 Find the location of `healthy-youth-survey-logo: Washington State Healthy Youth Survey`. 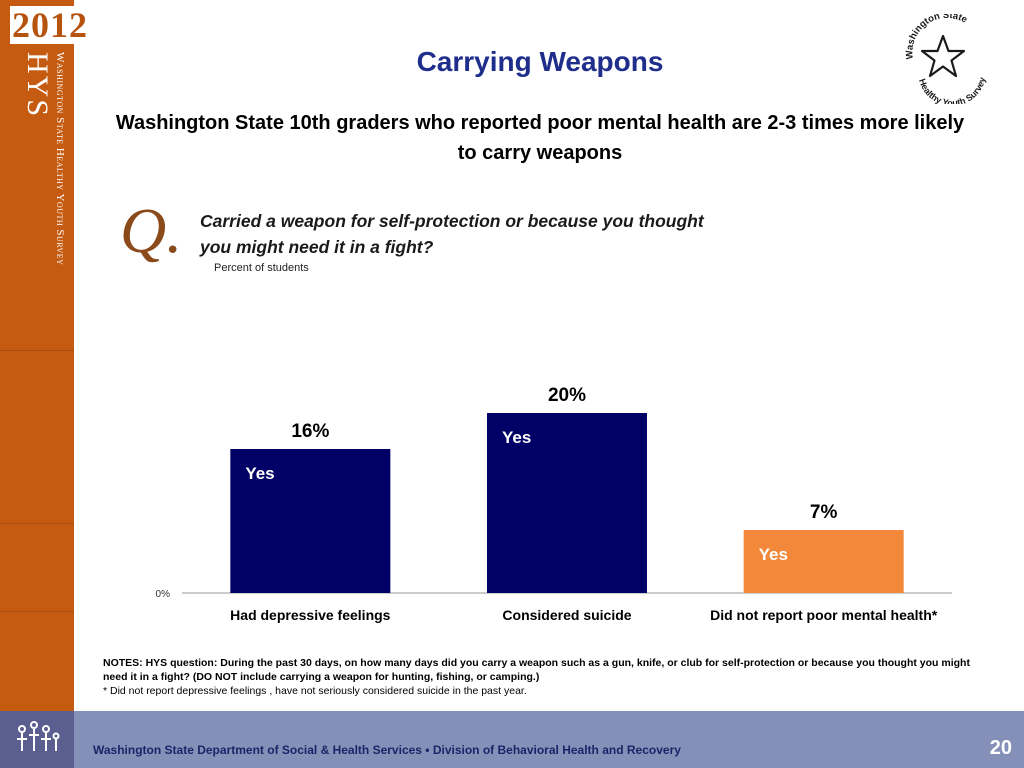

healthy-youth-survey-logo: Washington State Healthy Youth Survey is located at coordinates (945, 59).